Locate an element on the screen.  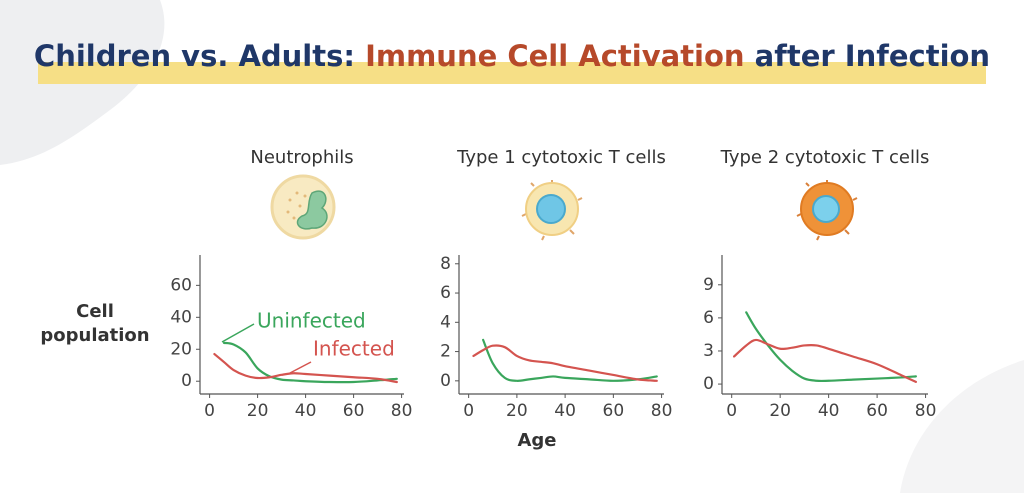
type2-tcell-icon is located at coordinates (827, 210).